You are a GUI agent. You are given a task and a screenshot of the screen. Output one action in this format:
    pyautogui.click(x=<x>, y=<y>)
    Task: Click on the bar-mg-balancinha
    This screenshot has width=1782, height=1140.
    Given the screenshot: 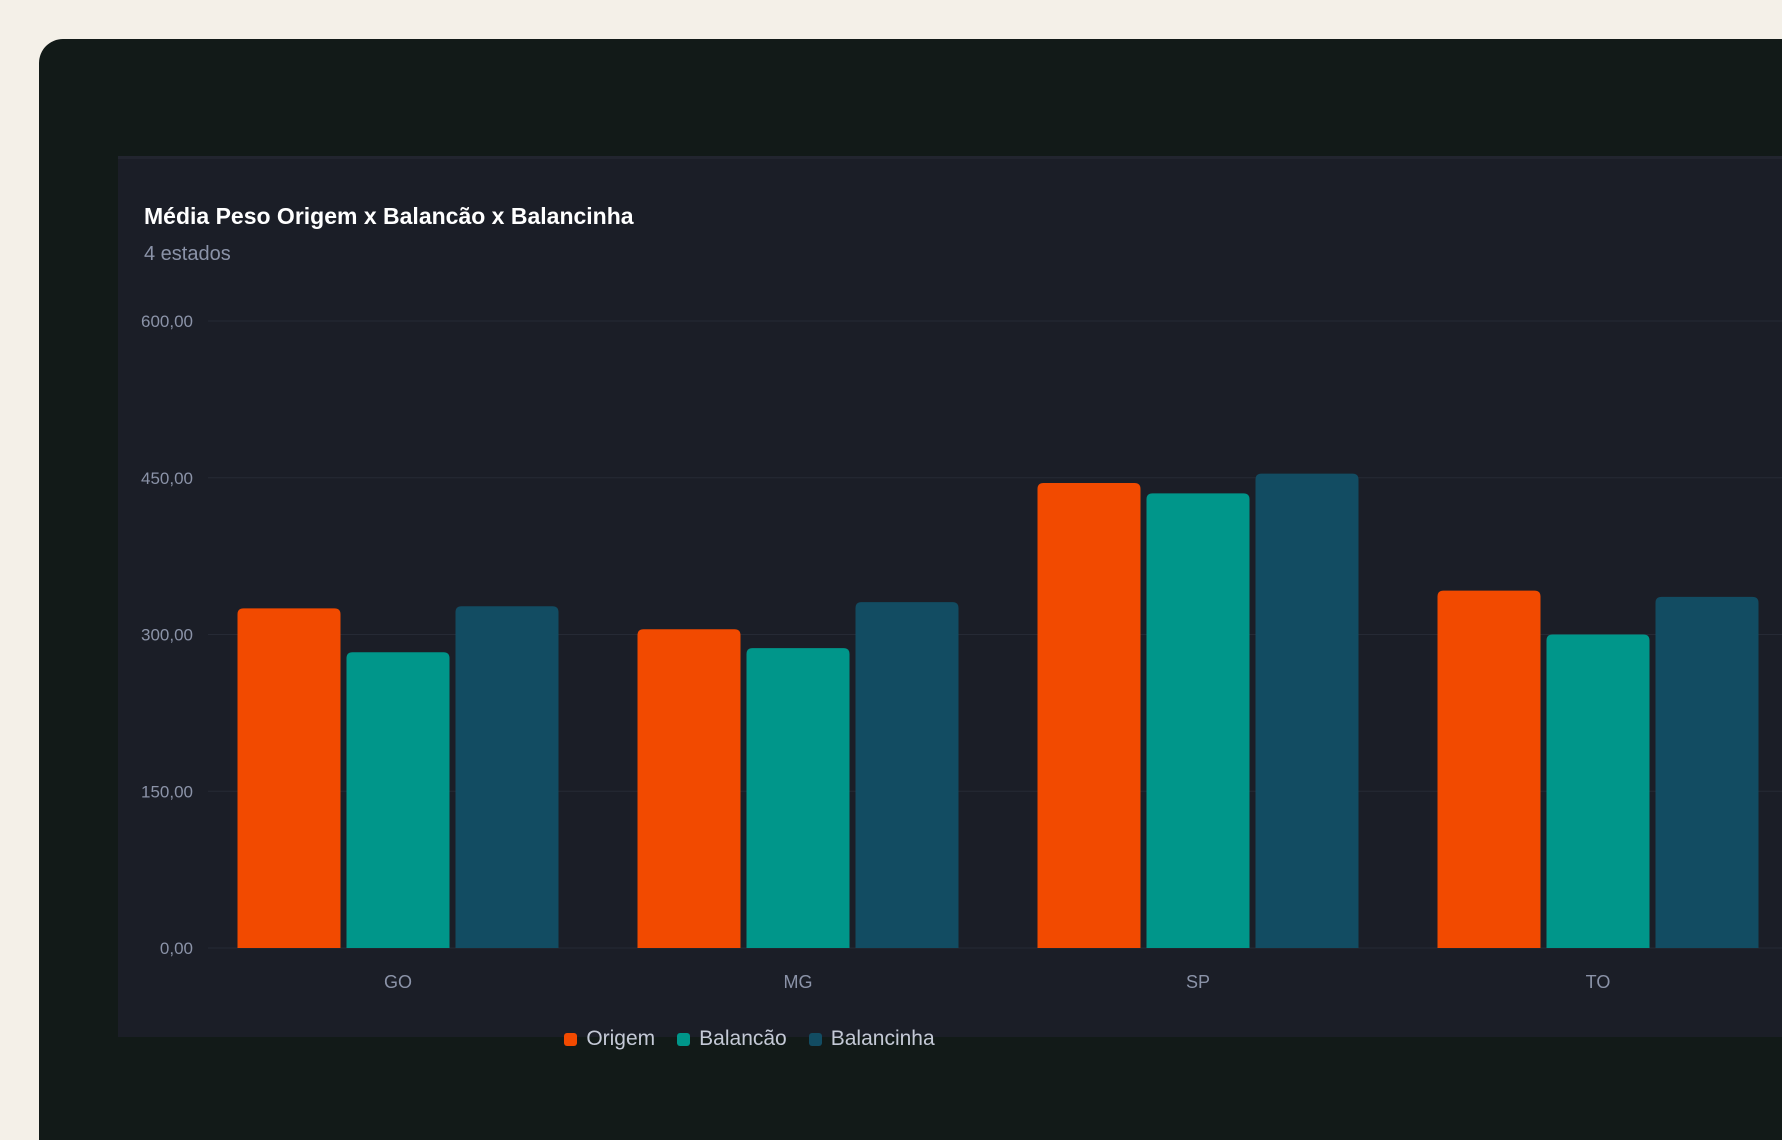 What is the action you would take?
    pyautogui.click(x=907, y=775)
    